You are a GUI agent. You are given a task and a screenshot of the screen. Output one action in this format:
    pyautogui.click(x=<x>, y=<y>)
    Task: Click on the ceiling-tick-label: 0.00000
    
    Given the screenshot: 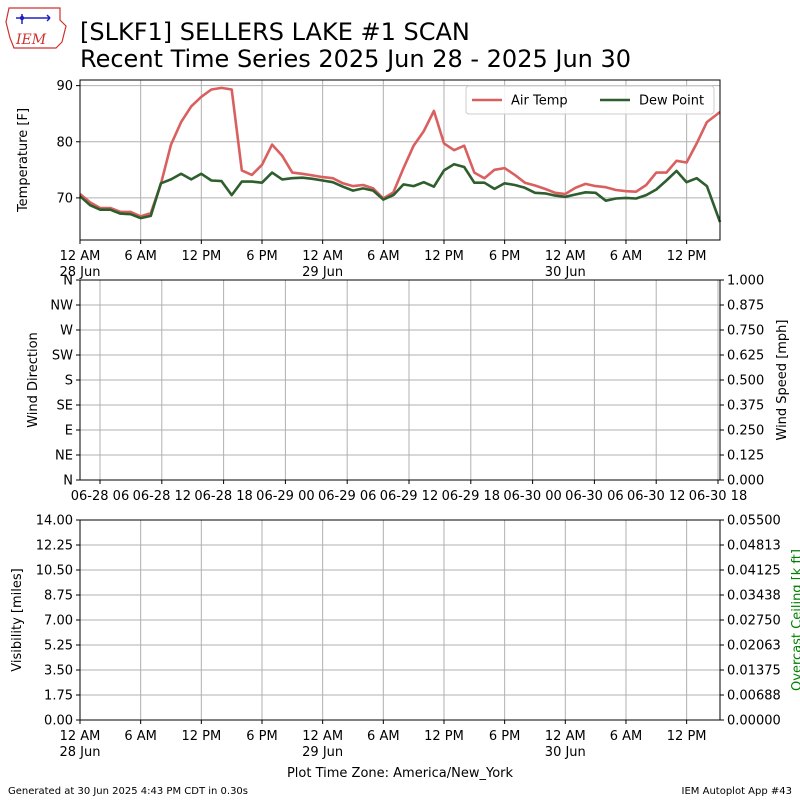 What is the action you would take?
    pyautogui.click(x=754, y=721)
    